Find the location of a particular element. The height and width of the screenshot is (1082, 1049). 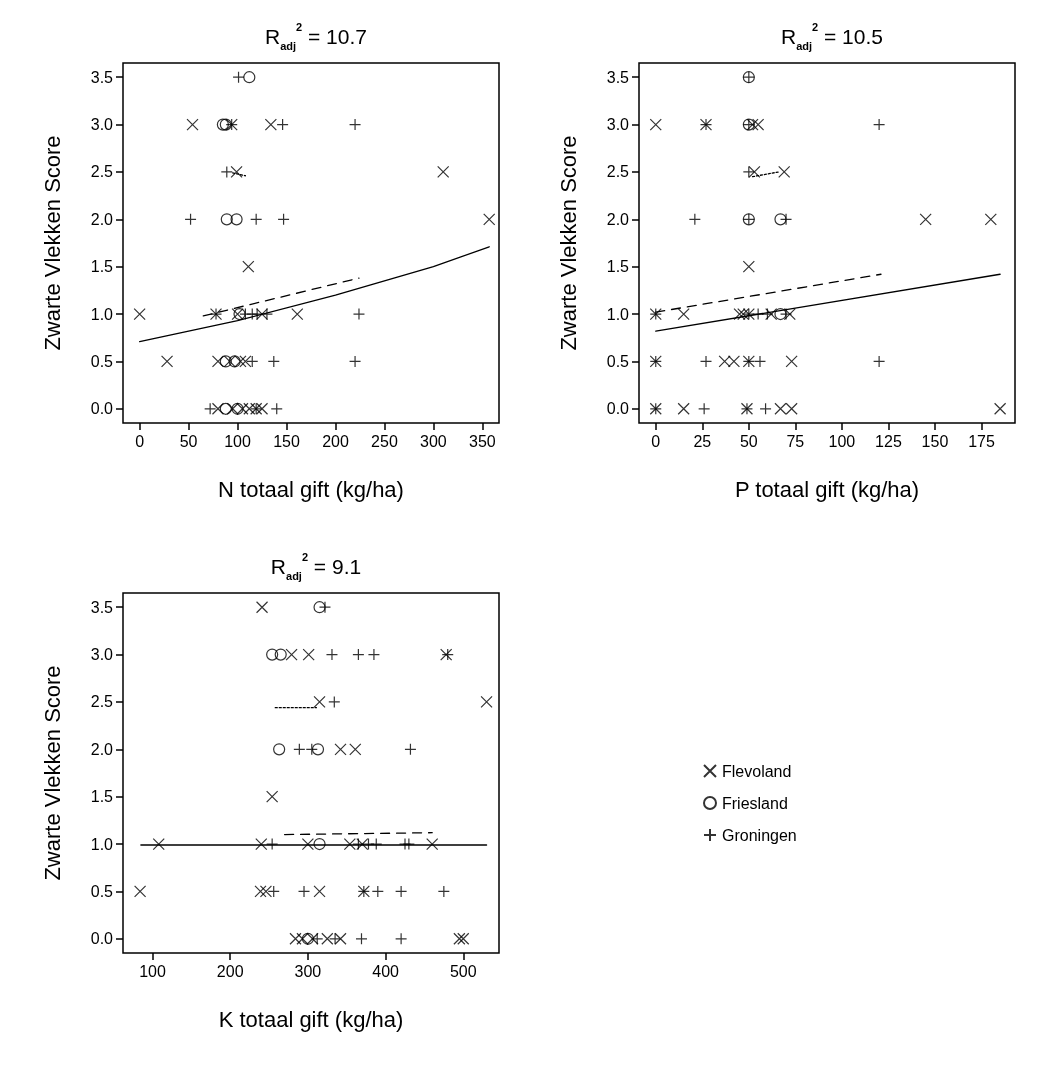

x-tick-label: 175 is located at coordinates (981, 441).